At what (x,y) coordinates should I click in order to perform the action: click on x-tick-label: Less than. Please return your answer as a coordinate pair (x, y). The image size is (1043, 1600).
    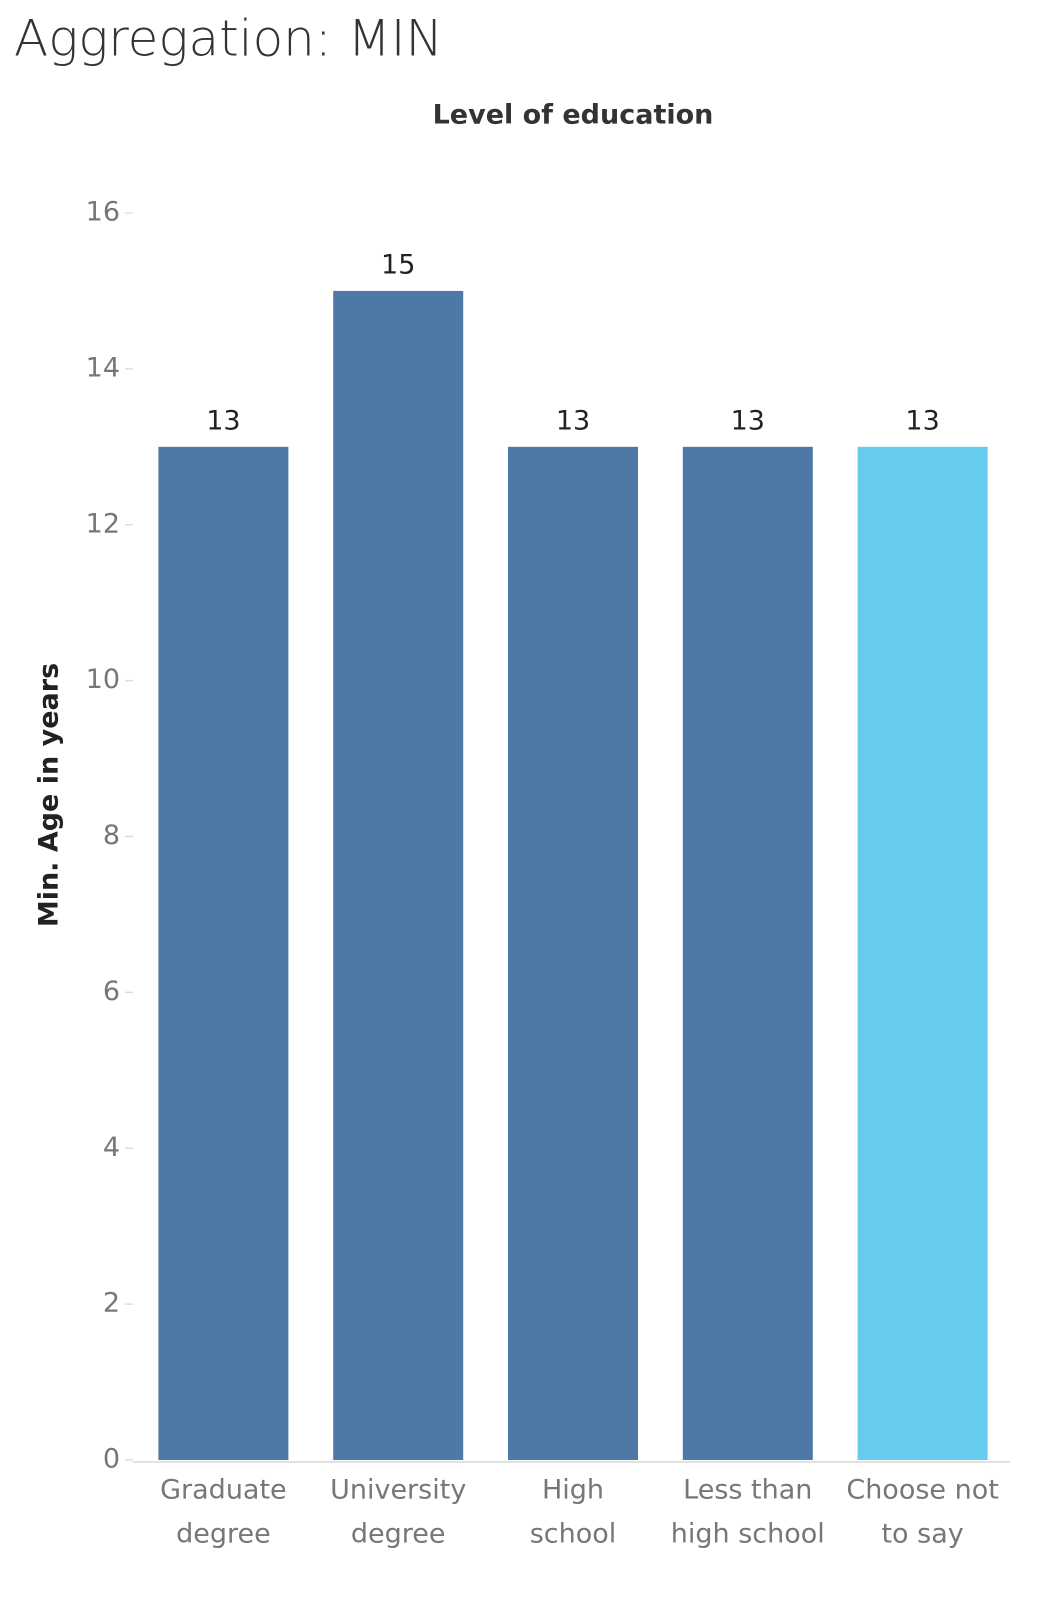
    Looking at the image, I should click on (747, 1490).